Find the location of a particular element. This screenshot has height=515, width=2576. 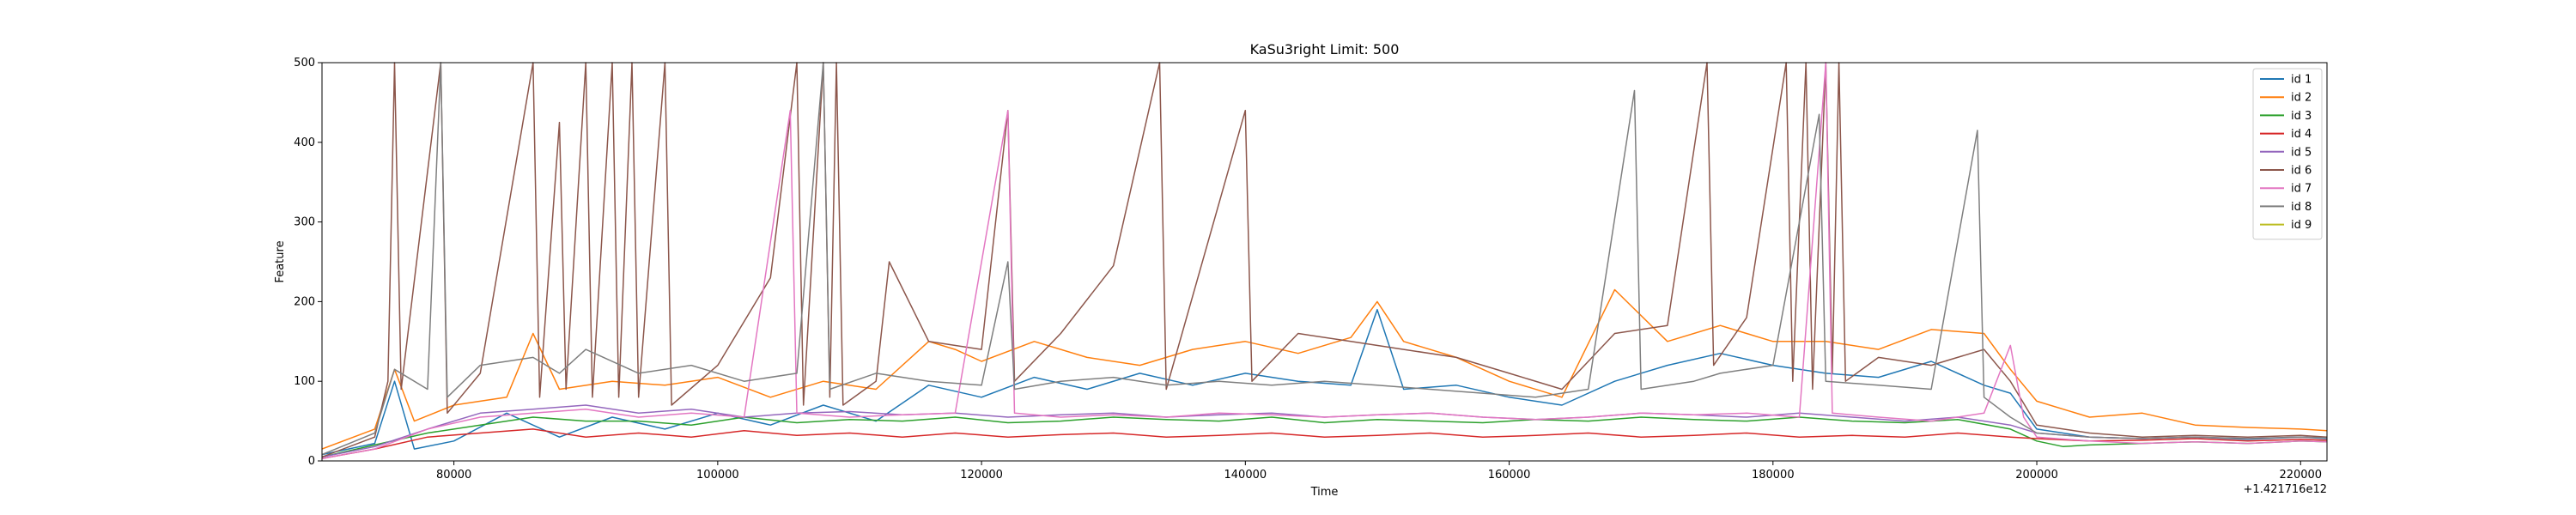

legend-box is located at coordinates (2287, 154).